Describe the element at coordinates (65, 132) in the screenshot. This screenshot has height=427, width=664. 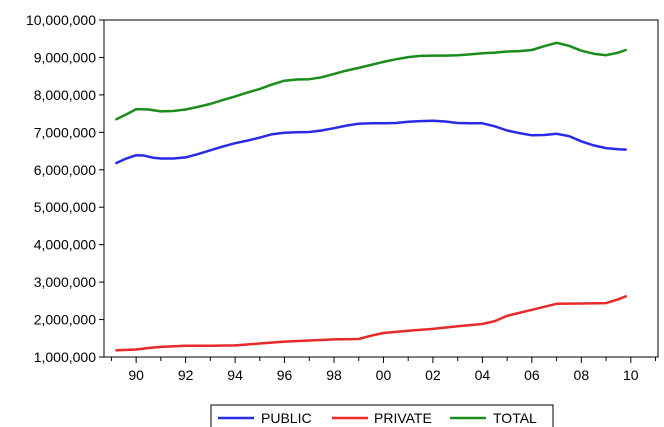
I see `y-tick-label: 7,000,000` at that location.